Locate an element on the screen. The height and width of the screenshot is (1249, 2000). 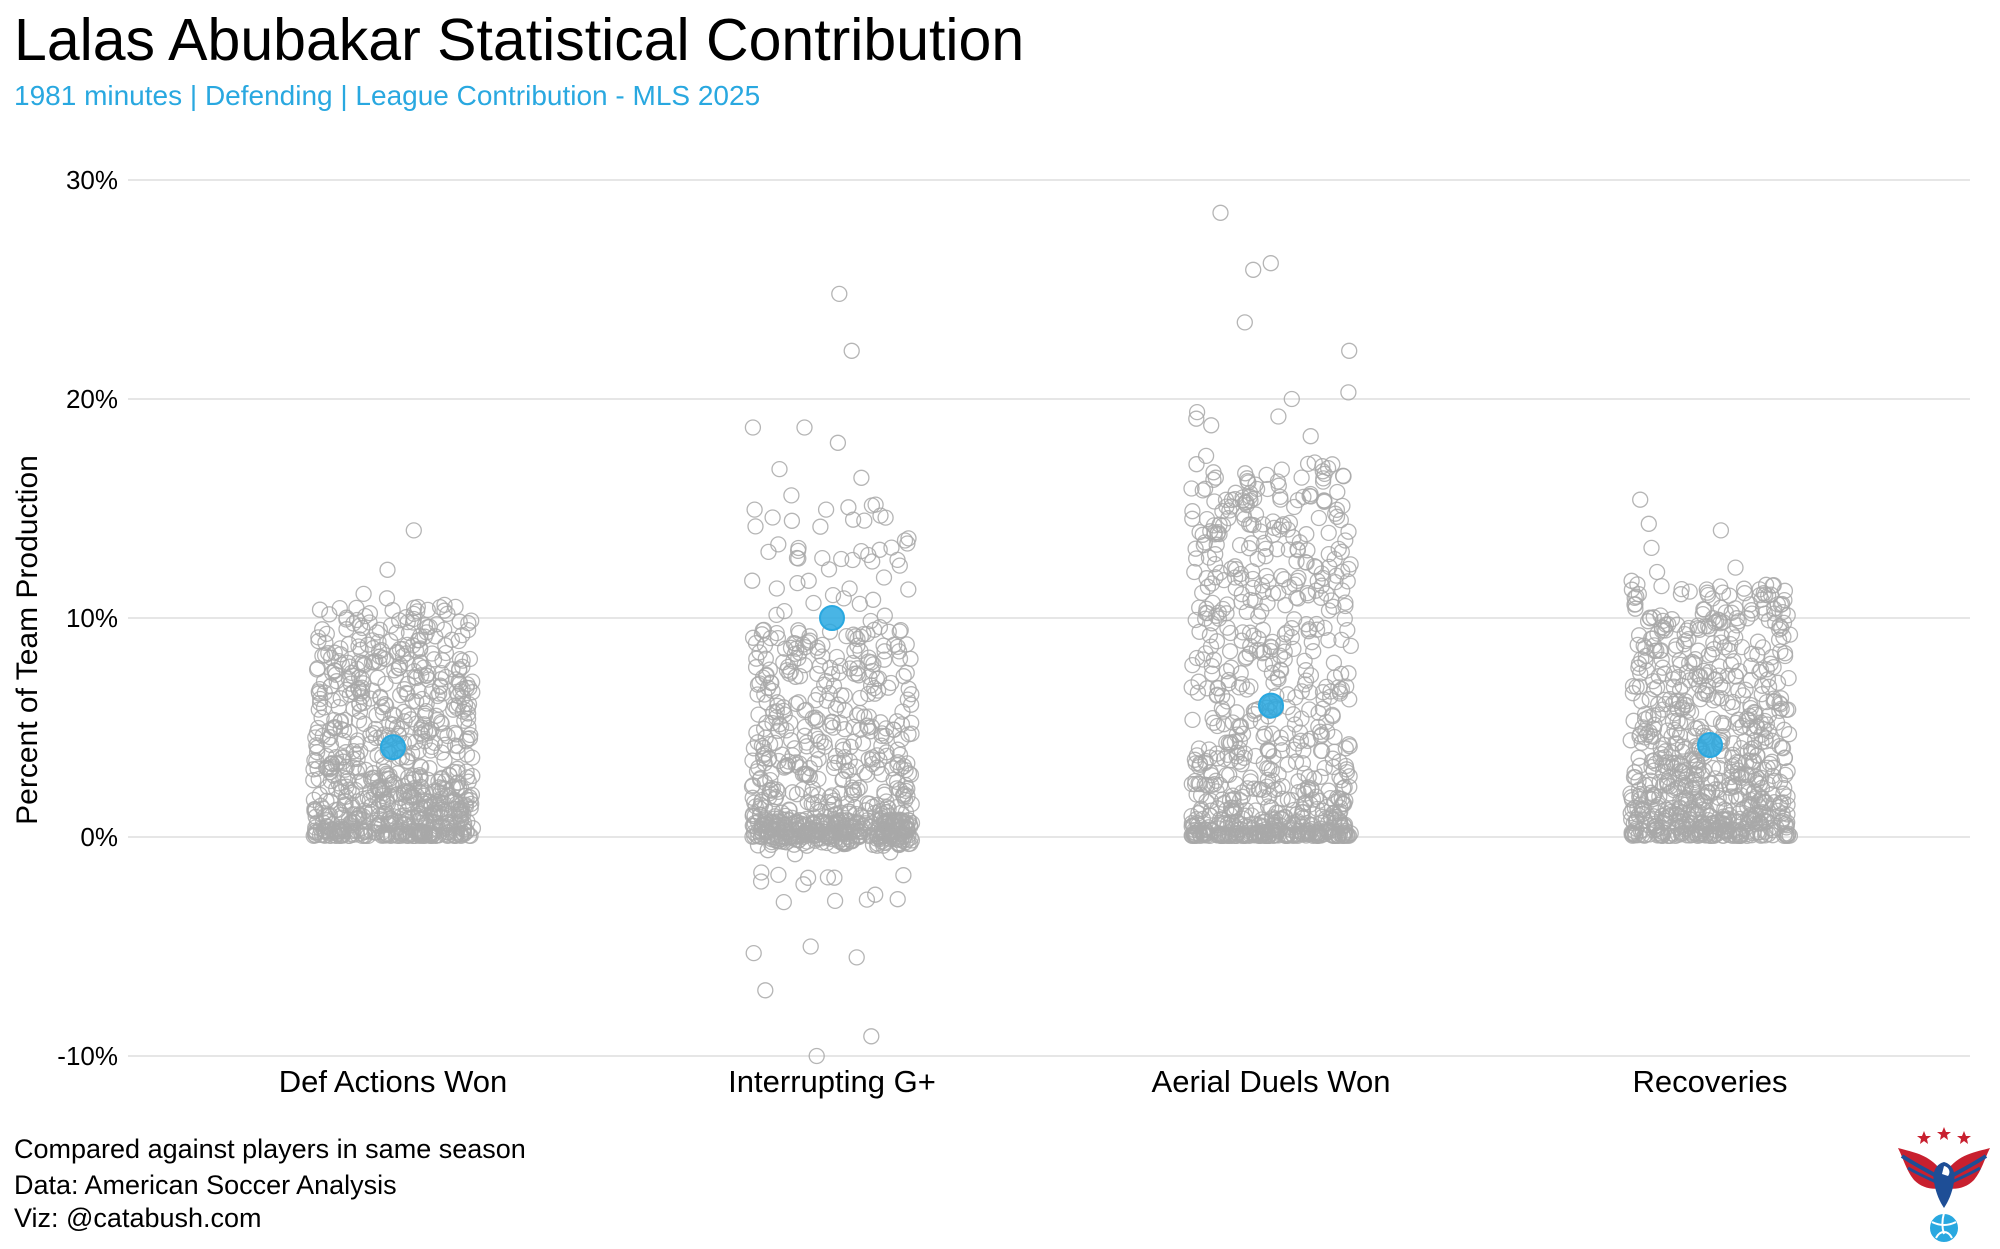
y-tick-label: -10% is located at coordinates (87, 1056).